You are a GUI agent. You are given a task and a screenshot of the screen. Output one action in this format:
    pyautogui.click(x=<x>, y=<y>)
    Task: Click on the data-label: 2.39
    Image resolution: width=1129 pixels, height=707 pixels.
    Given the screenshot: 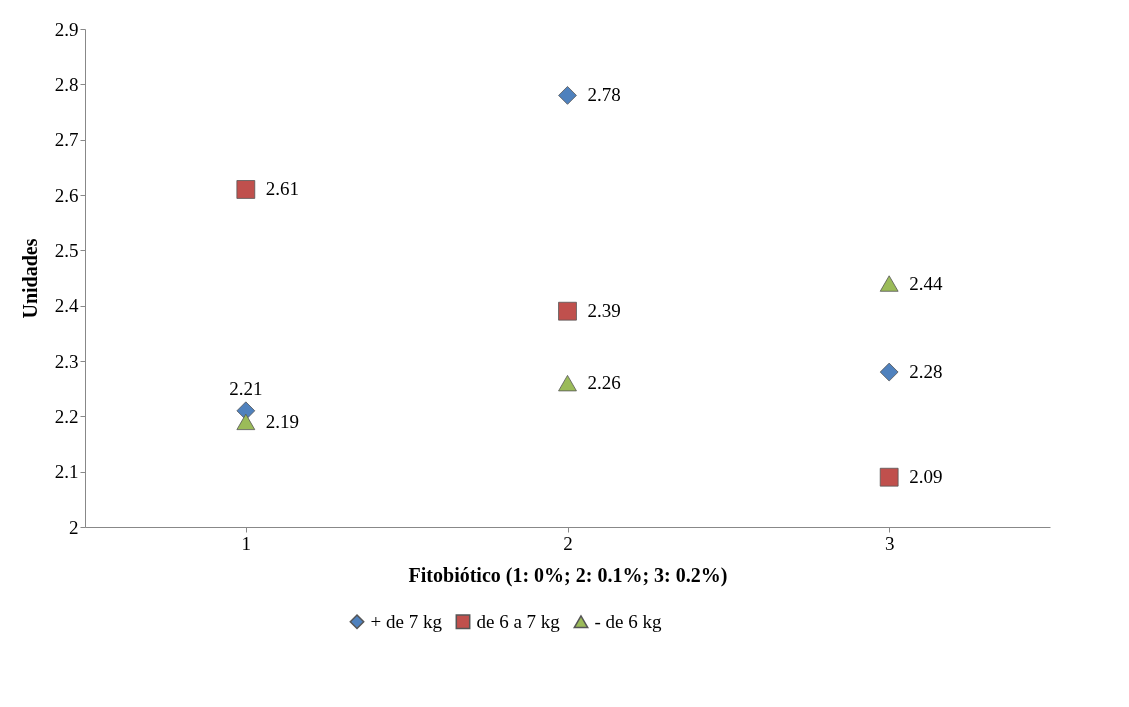 What is the action you would take?
    pyautogui.click(x=604, y=311)
    